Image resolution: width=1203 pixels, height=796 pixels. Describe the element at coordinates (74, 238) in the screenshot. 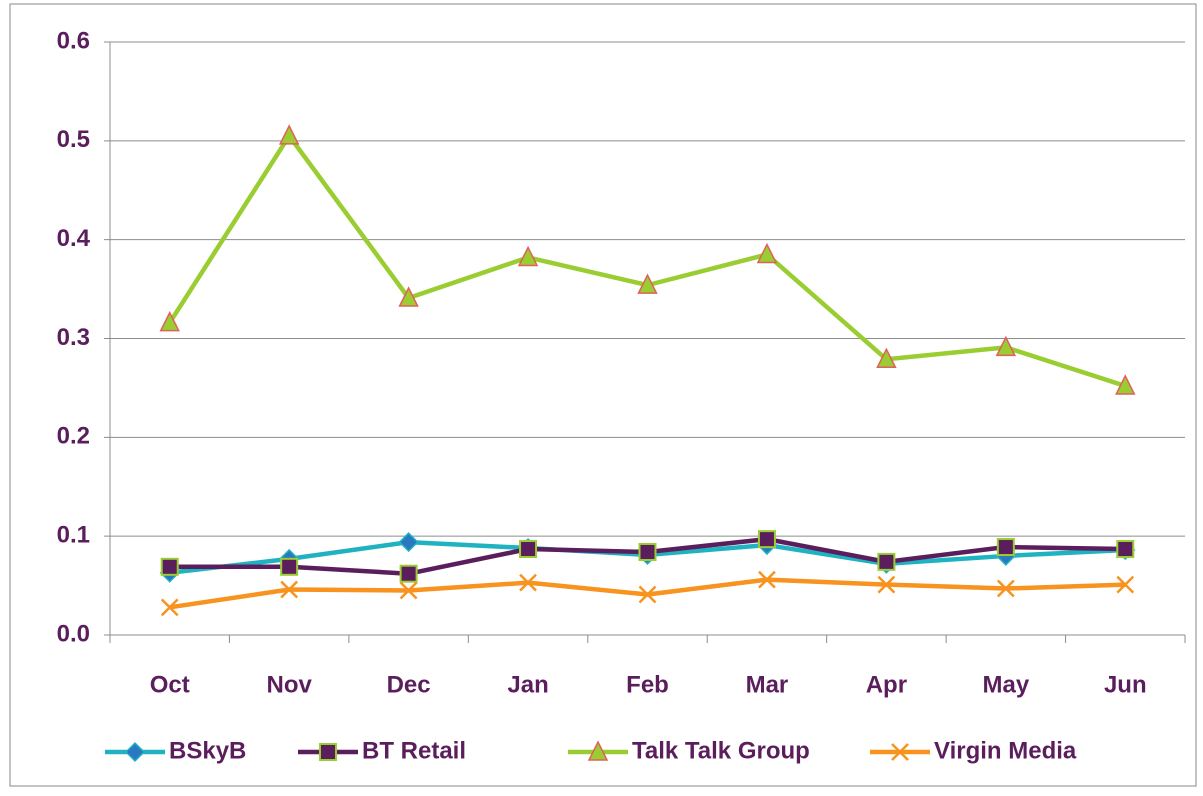

I see `y-tick-label: 0.4` at that location.